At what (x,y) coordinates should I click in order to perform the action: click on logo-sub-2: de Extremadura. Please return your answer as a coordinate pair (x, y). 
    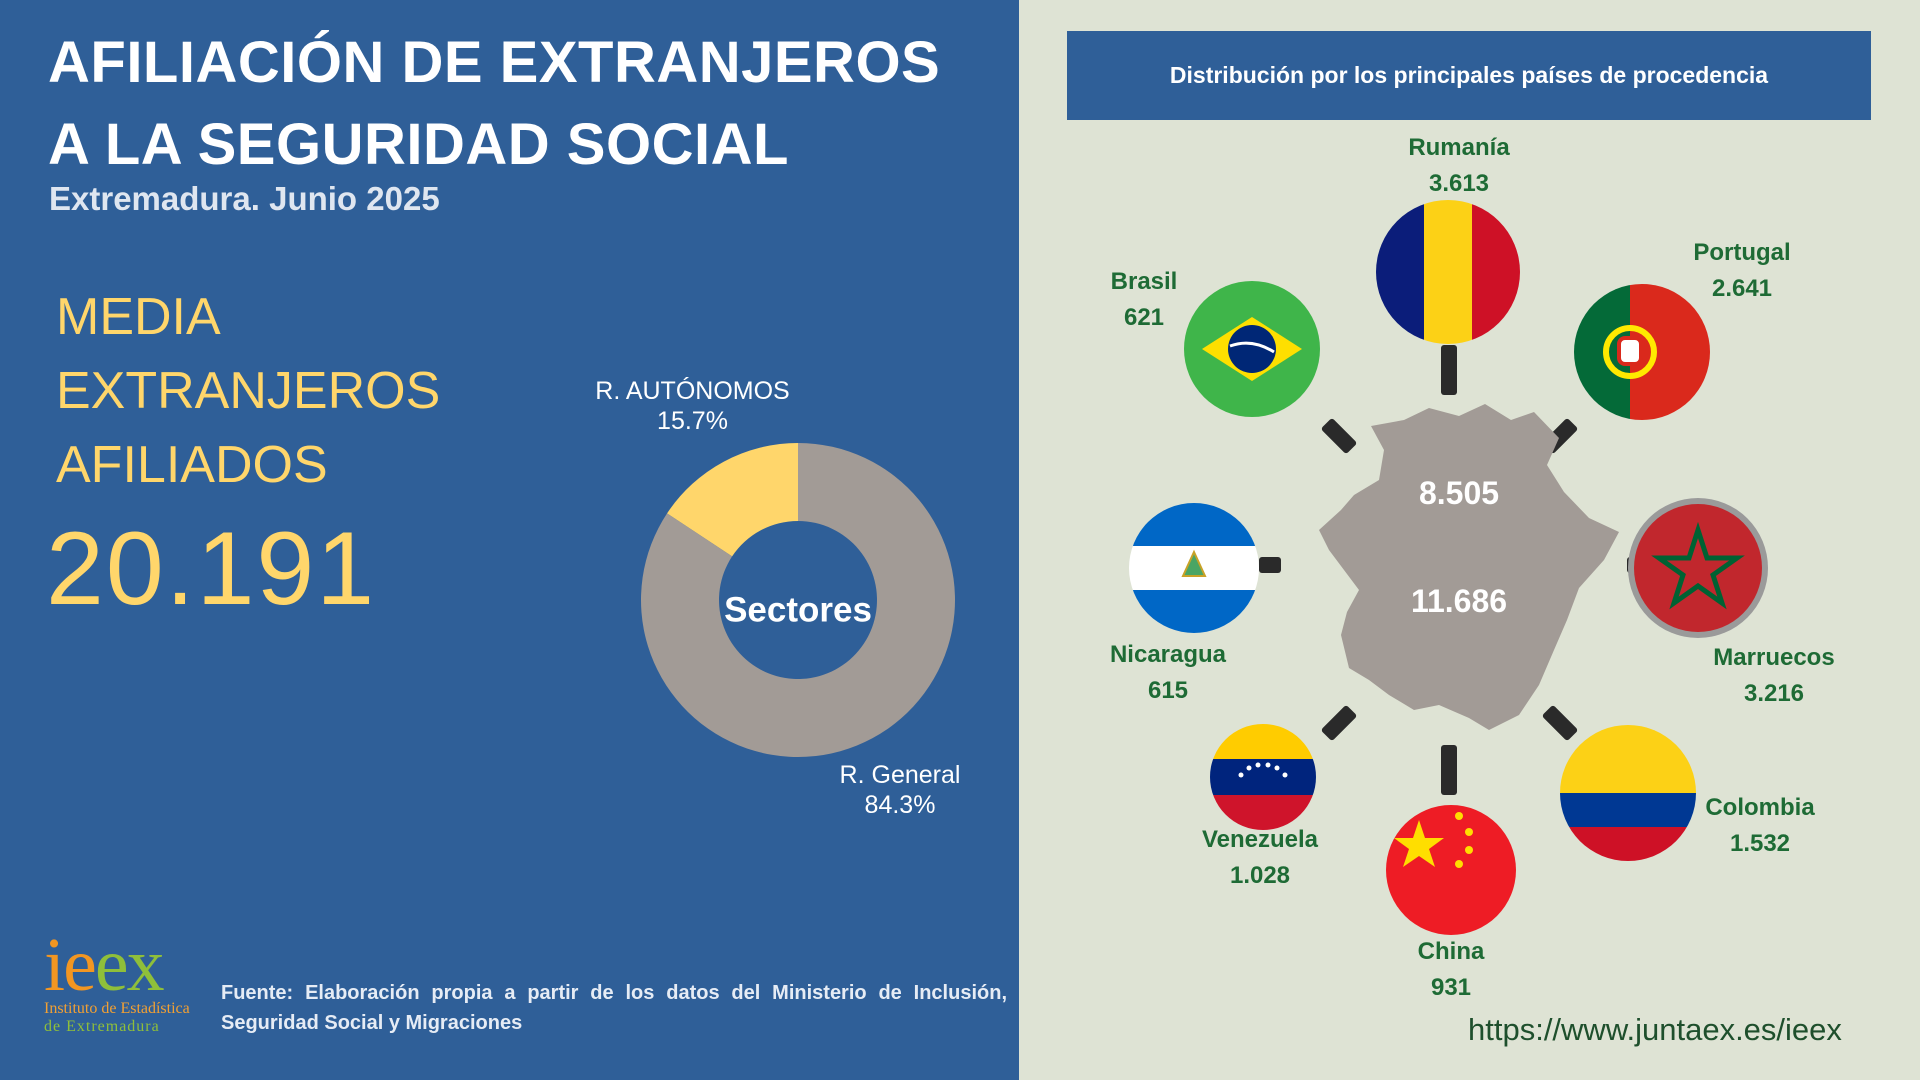
    Looking at the image, I should click on (102, 1026).